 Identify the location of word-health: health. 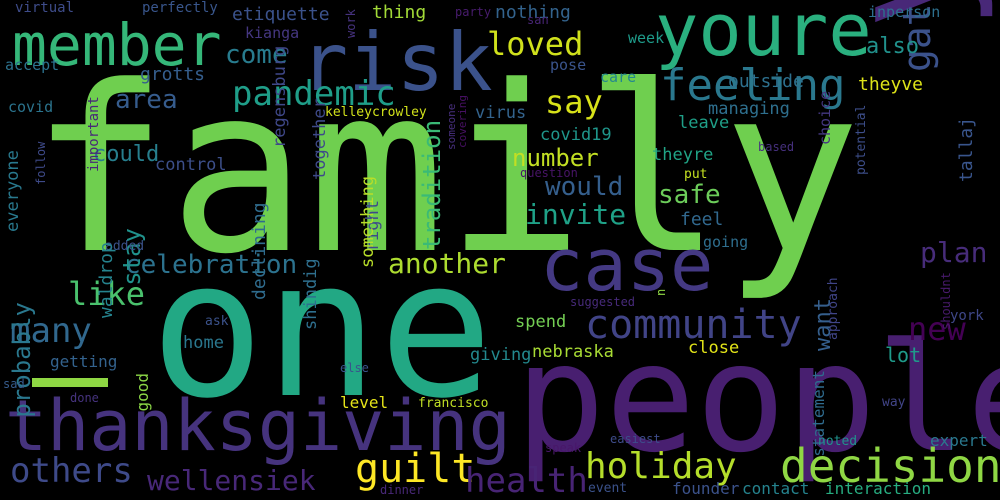
(526, 480).